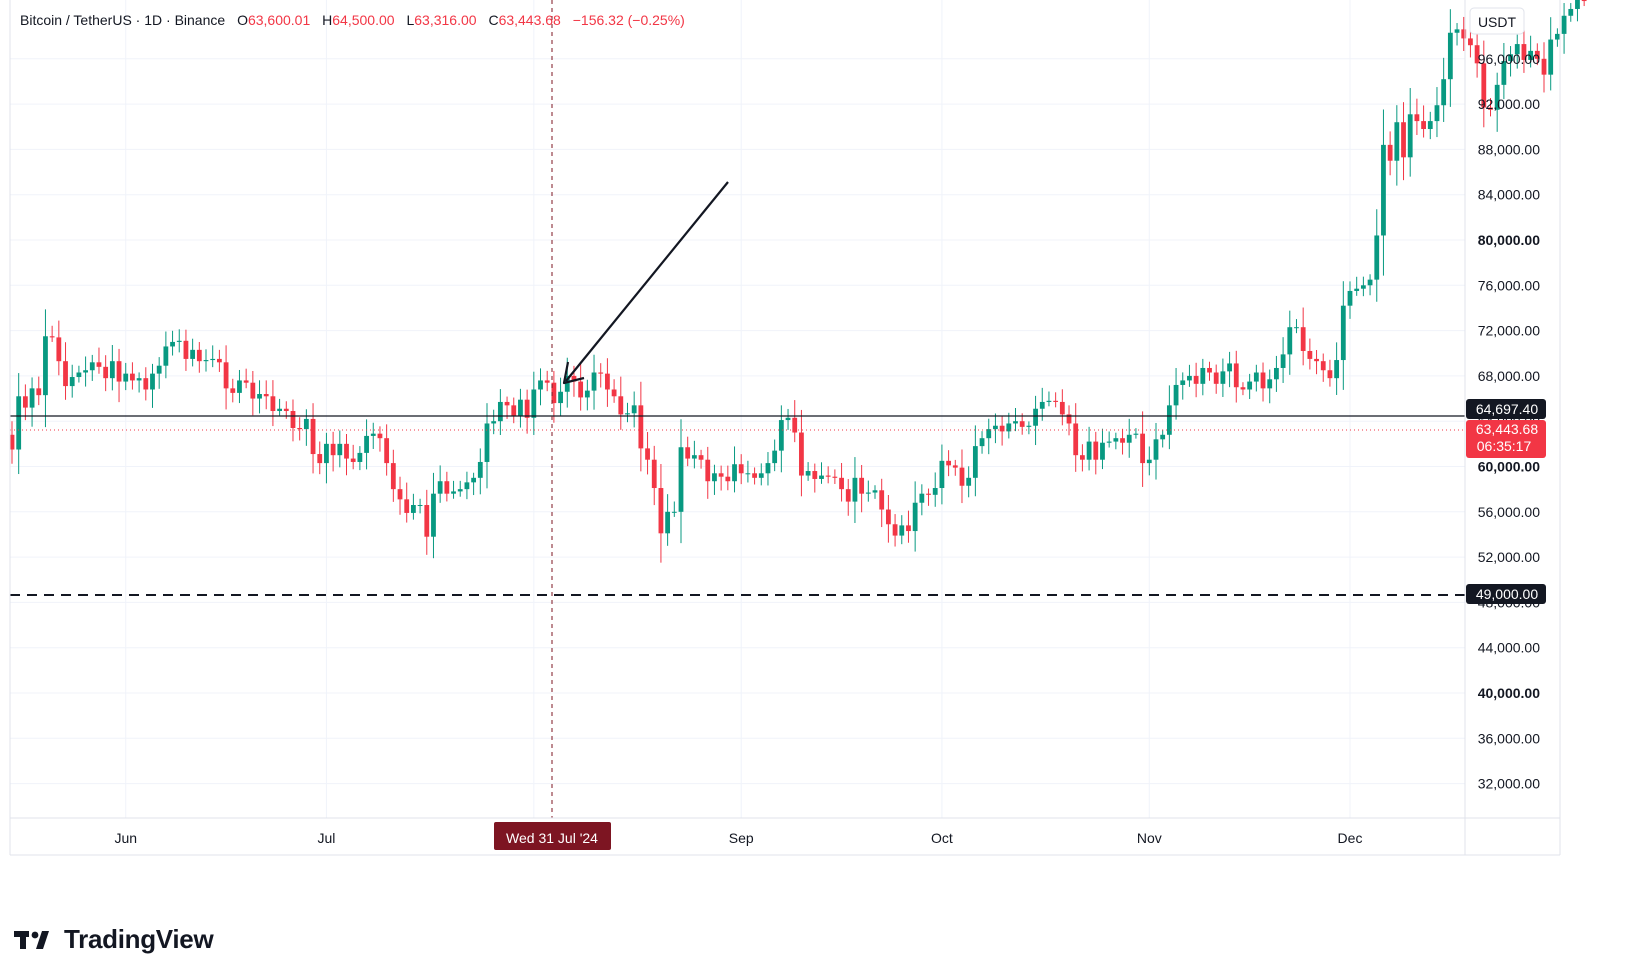  What do you see at coordinates (573, 373) in the screenshot?
I see `annotation-arrow-head` at bounding box center [573, 373].